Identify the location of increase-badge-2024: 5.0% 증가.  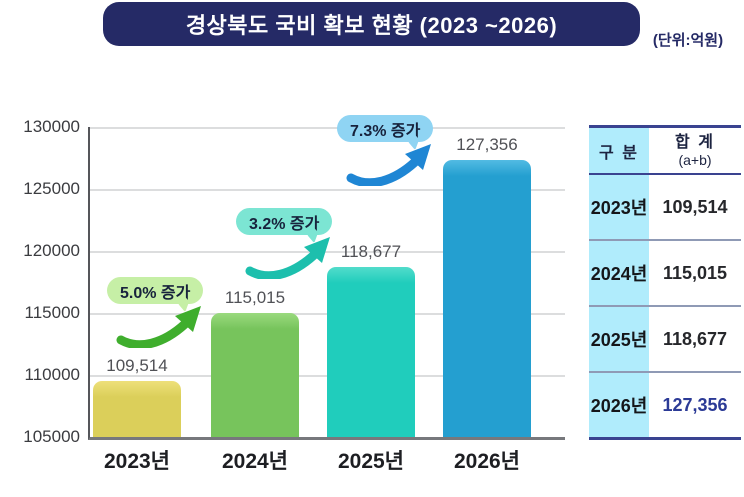
(155, 312).